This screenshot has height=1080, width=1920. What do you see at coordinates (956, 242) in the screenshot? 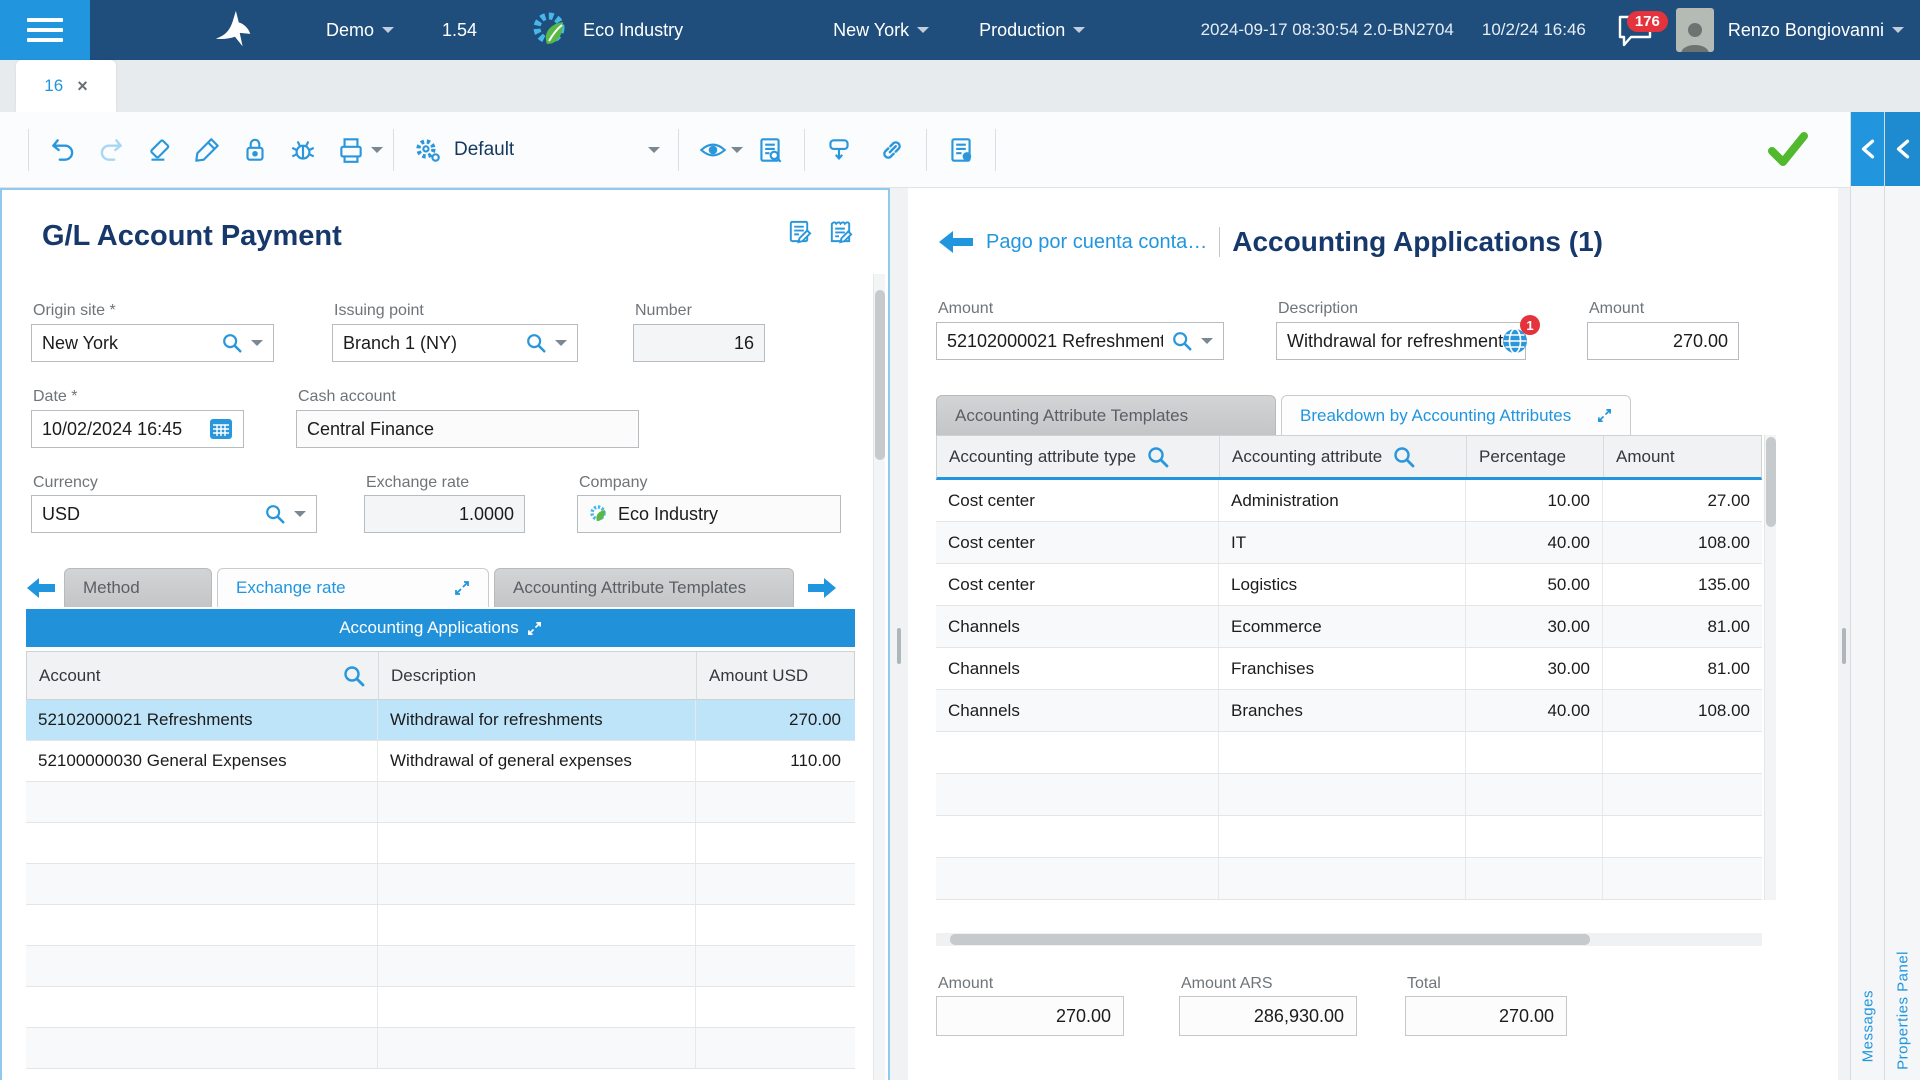
I see `back-arrow-icon` at bounding box center [956, 242].